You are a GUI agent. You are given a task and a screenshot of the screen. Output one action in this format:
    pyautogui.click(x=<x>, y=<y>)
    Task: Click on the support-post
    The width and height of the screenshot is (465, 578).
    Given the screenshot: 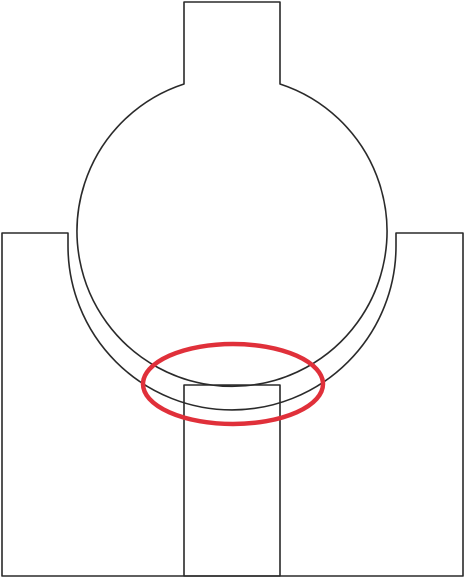 What is the action you would take?
    pyautogui.click(x=232, y=480)
    